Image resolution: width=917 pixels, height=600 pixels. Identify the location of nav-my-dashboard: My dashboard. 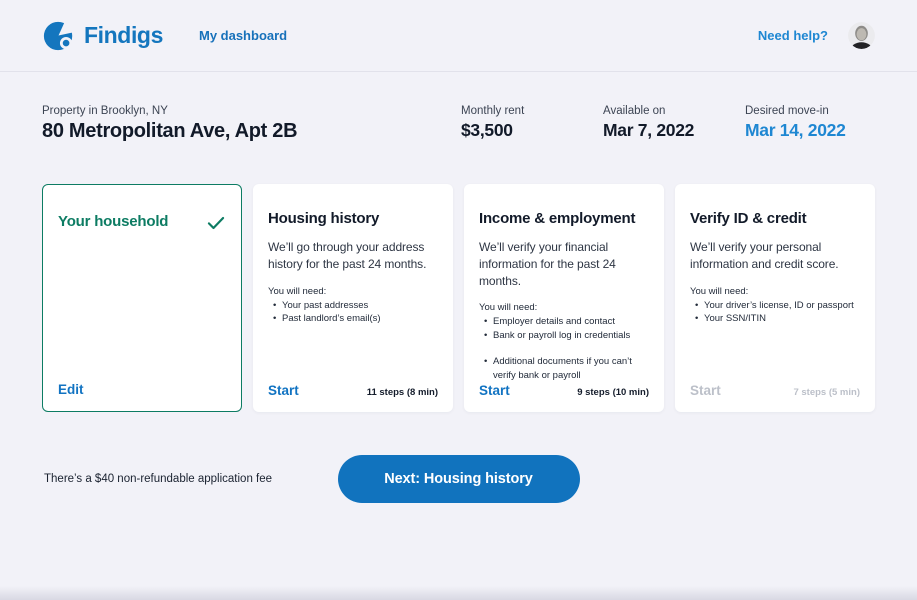
(243, 35).